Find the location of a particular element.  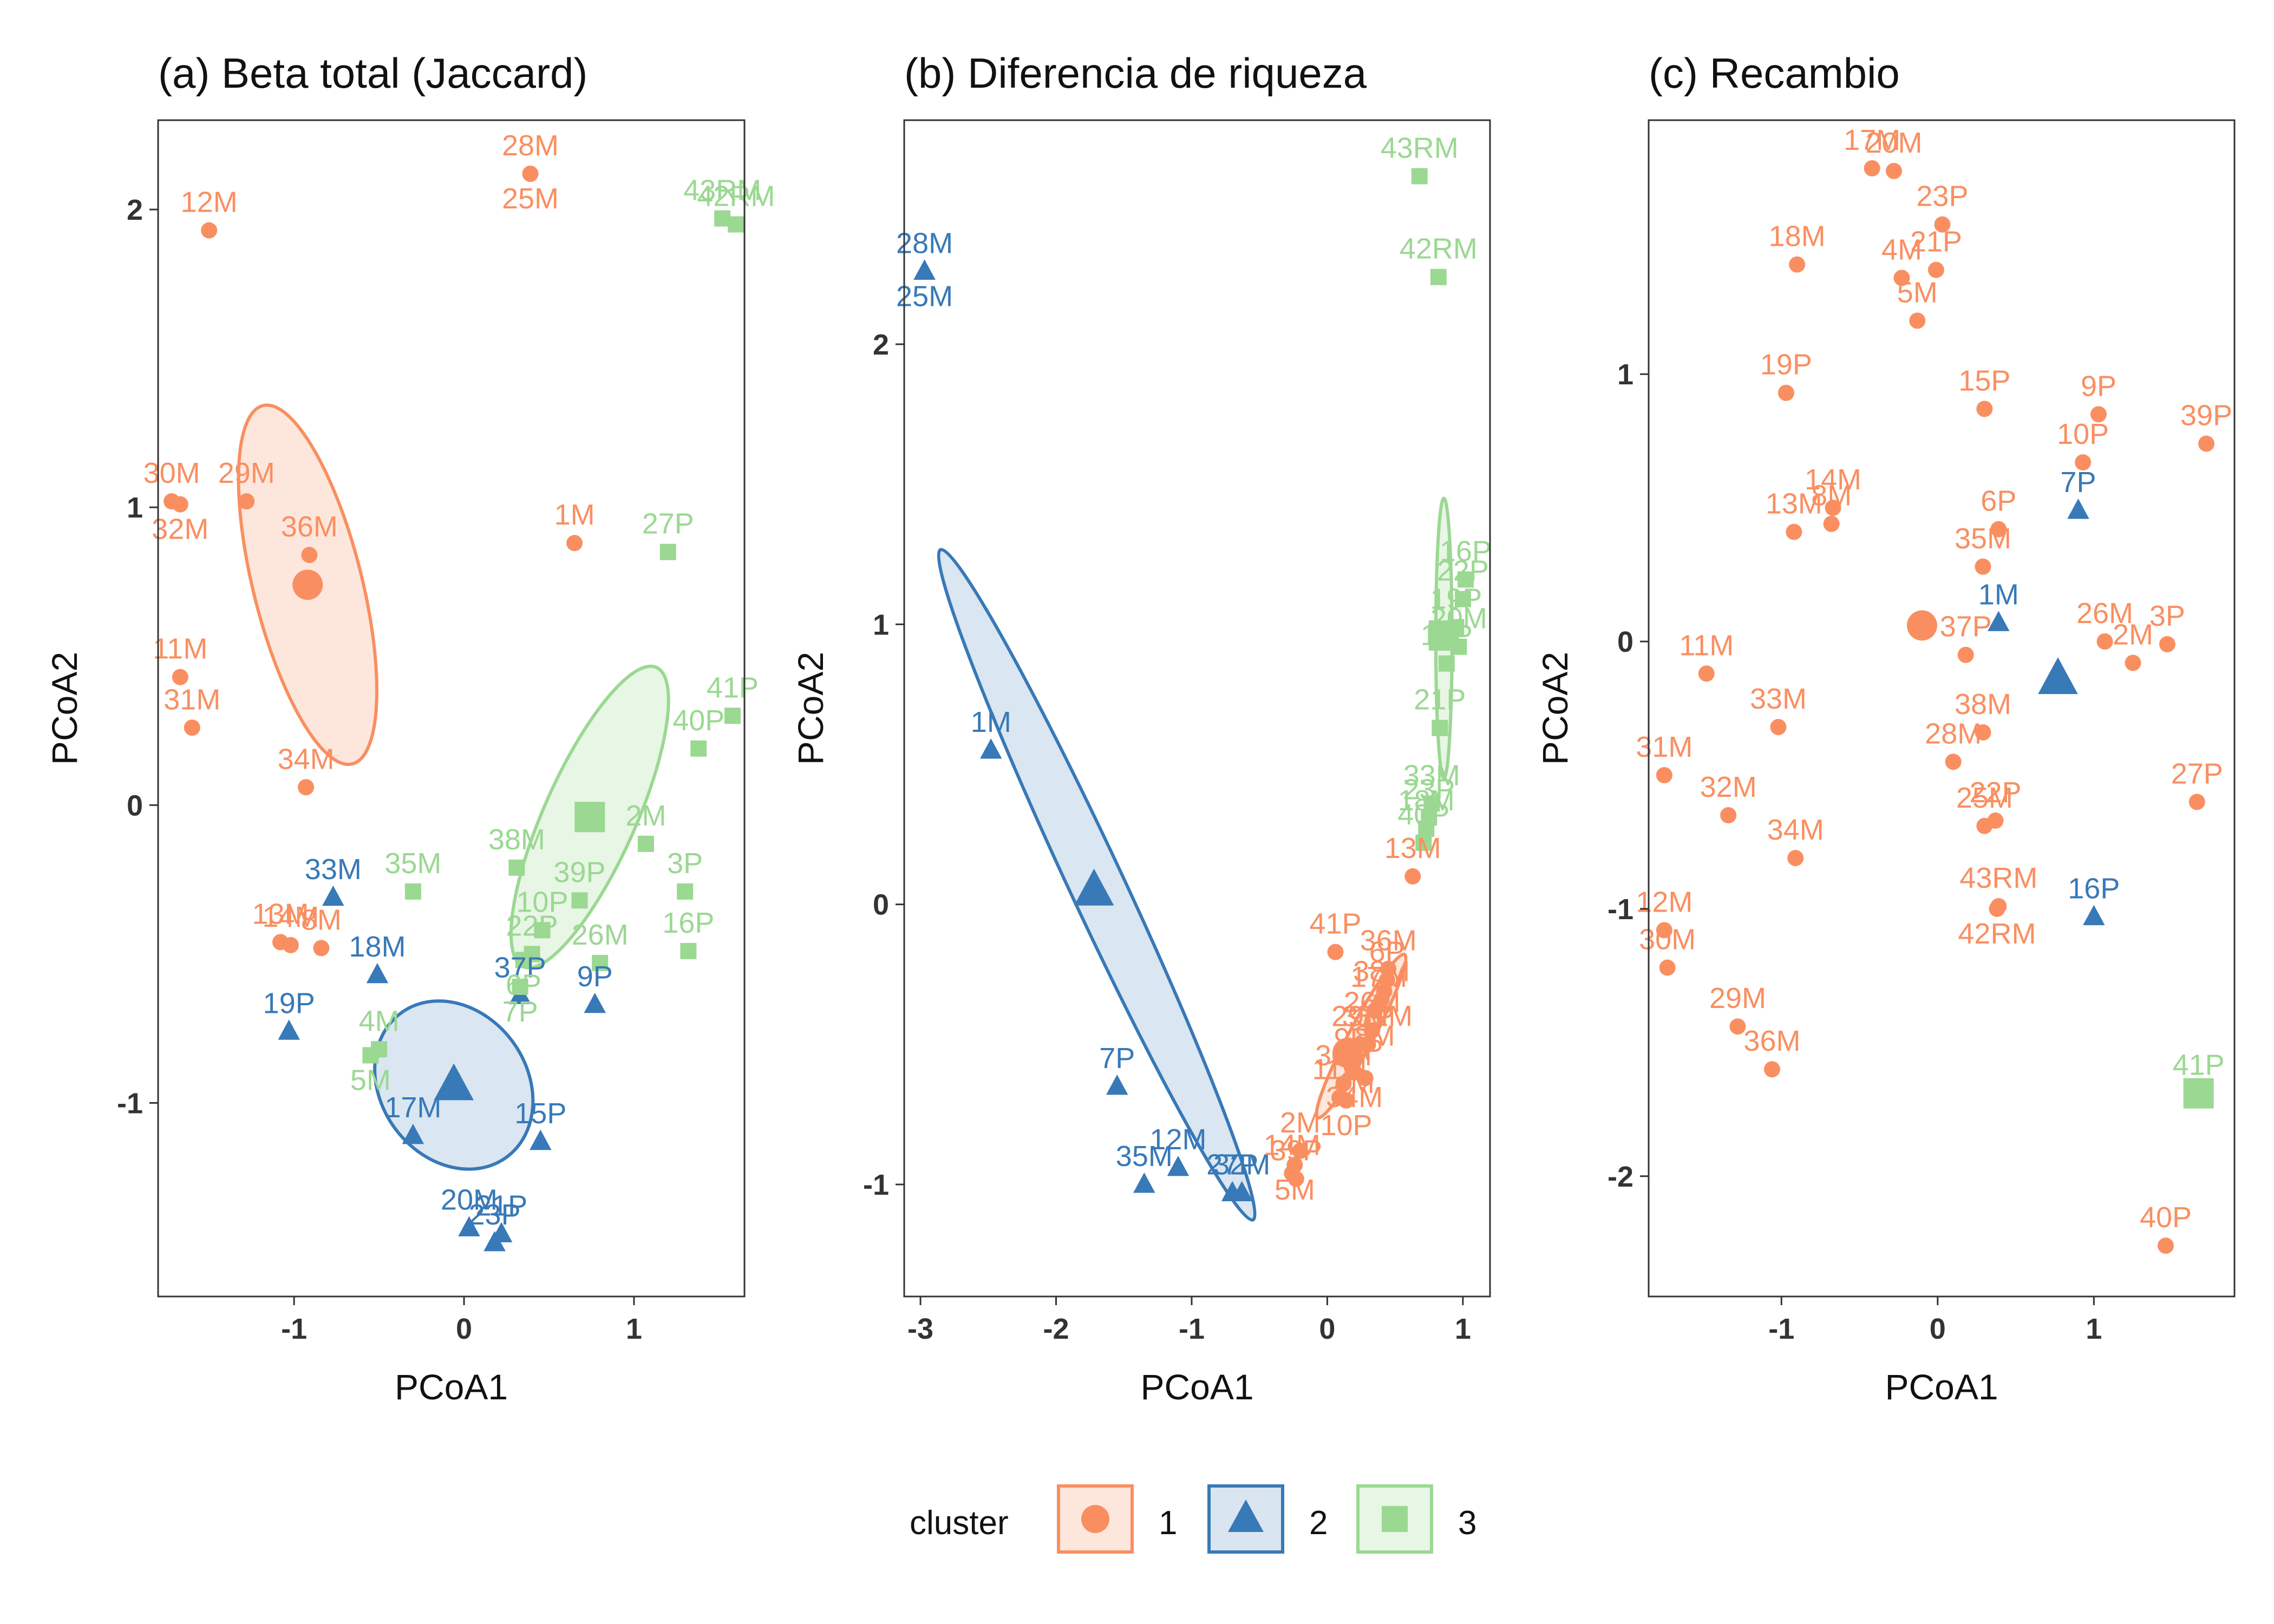

point-22P is located at coordinates (1463, 599).